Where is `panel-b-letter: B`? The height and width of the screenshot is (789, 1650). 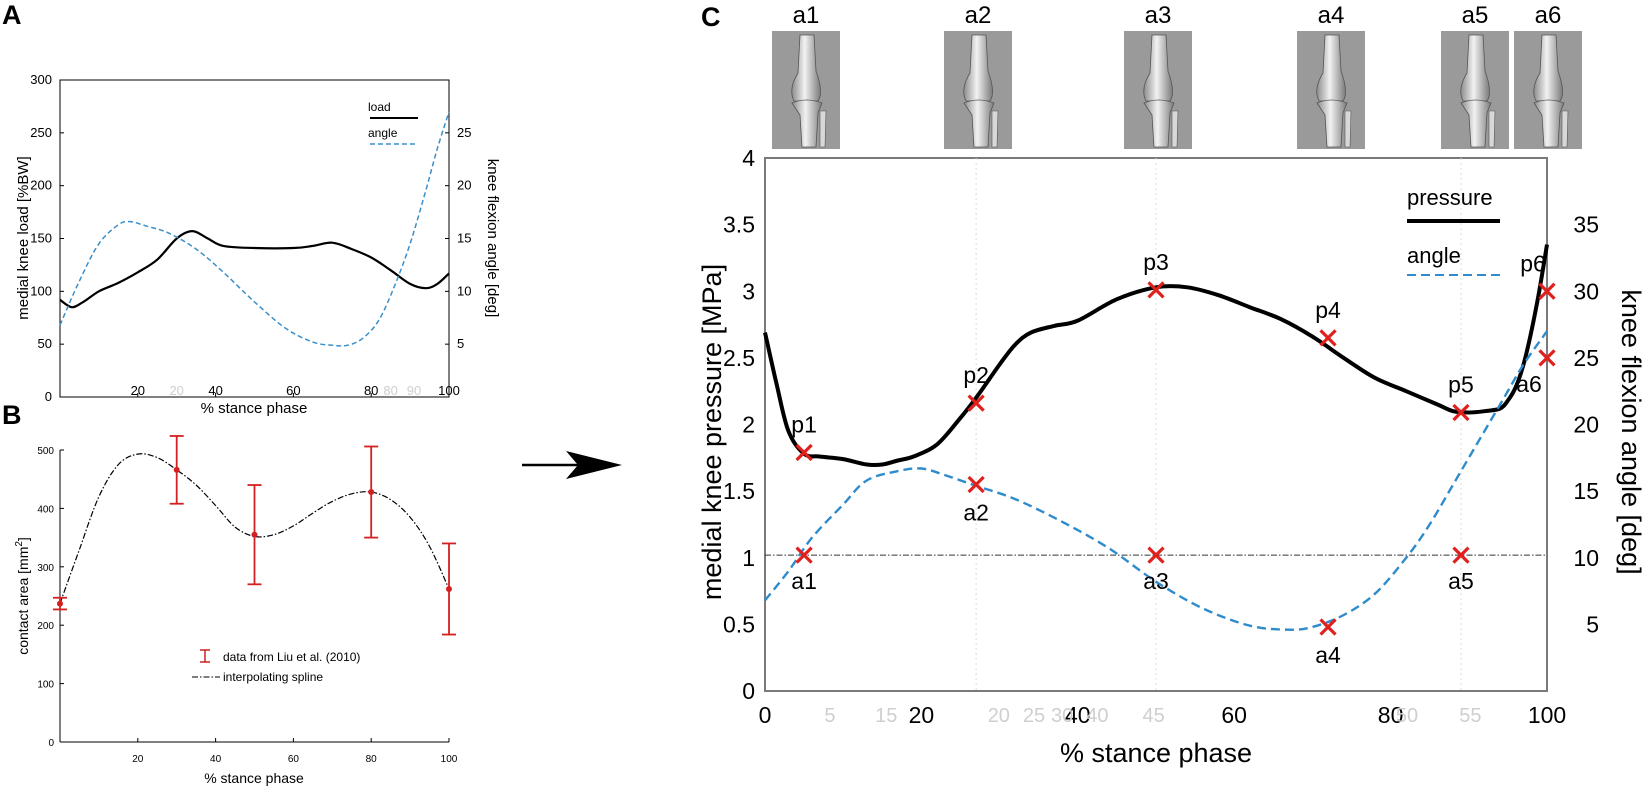
panel-b-letter: B is located at coordinates (12, 415).